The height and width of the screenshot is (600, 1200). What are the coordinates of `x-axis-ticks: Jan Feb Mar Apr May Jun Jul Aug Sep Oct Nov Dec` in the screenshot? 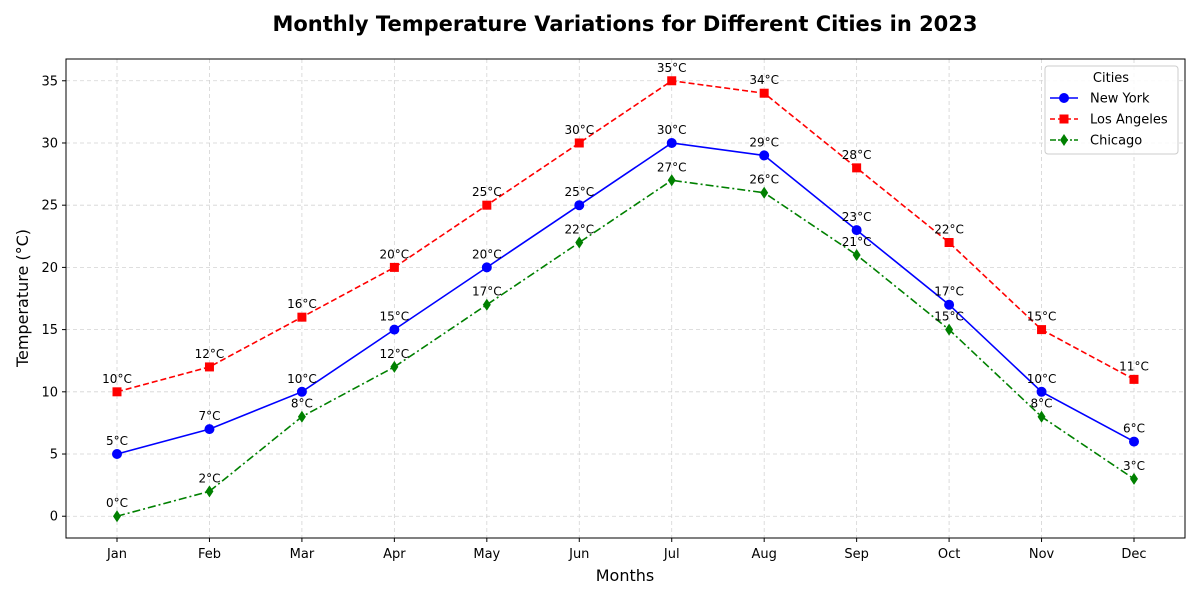 It's located at (626, 550).